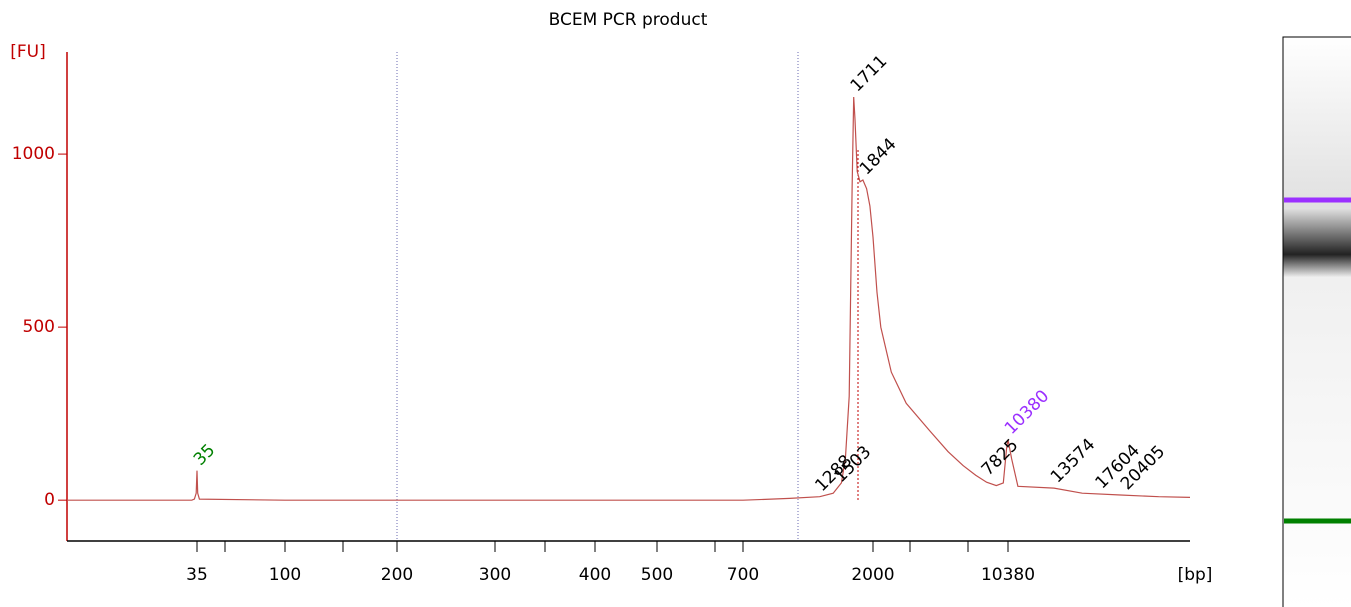  I want to click on peak-label: 1844, so click(878, 156).